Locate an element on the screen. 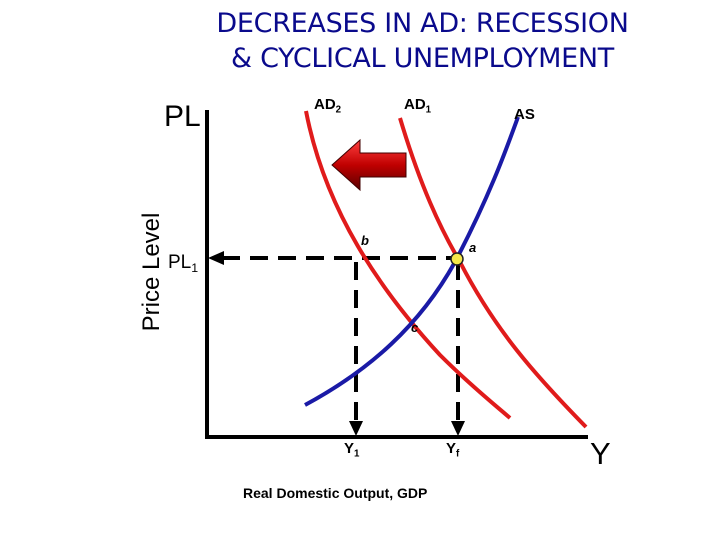  yf-arrowhead is located at coordinates (458, 428).